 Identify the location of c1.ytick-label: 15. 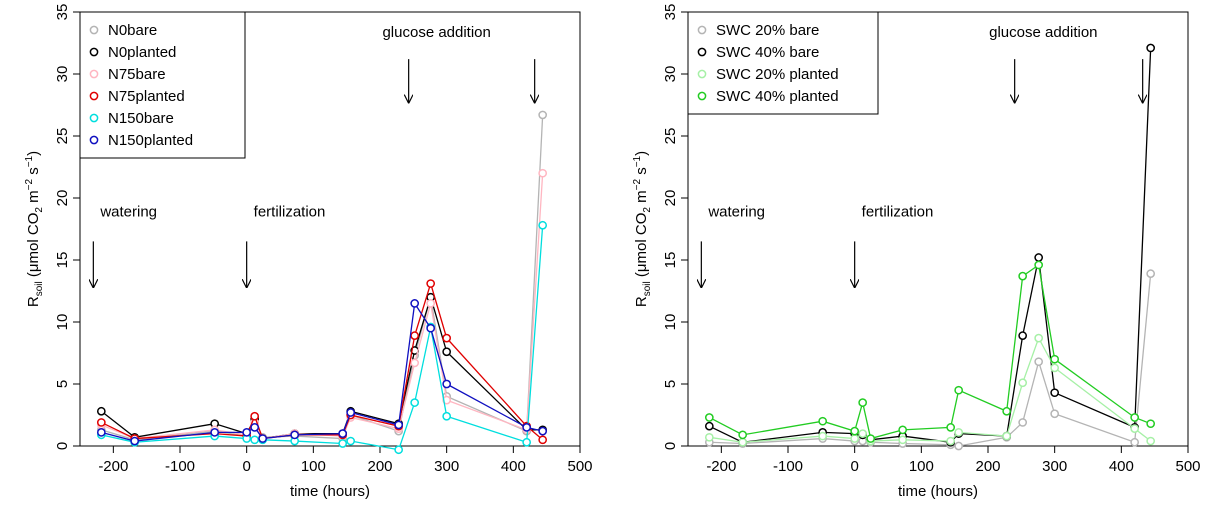
(670, 260).